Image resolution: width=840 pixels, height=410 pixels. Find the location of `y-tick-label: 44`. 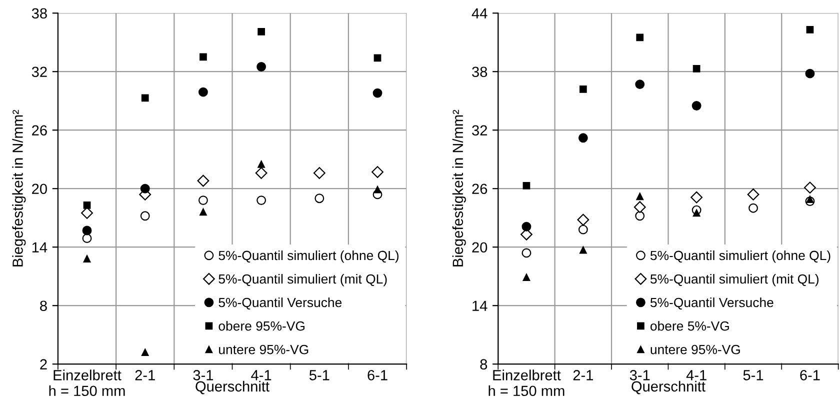

y-tick-label: 44 is located at coordinates (480, 13).